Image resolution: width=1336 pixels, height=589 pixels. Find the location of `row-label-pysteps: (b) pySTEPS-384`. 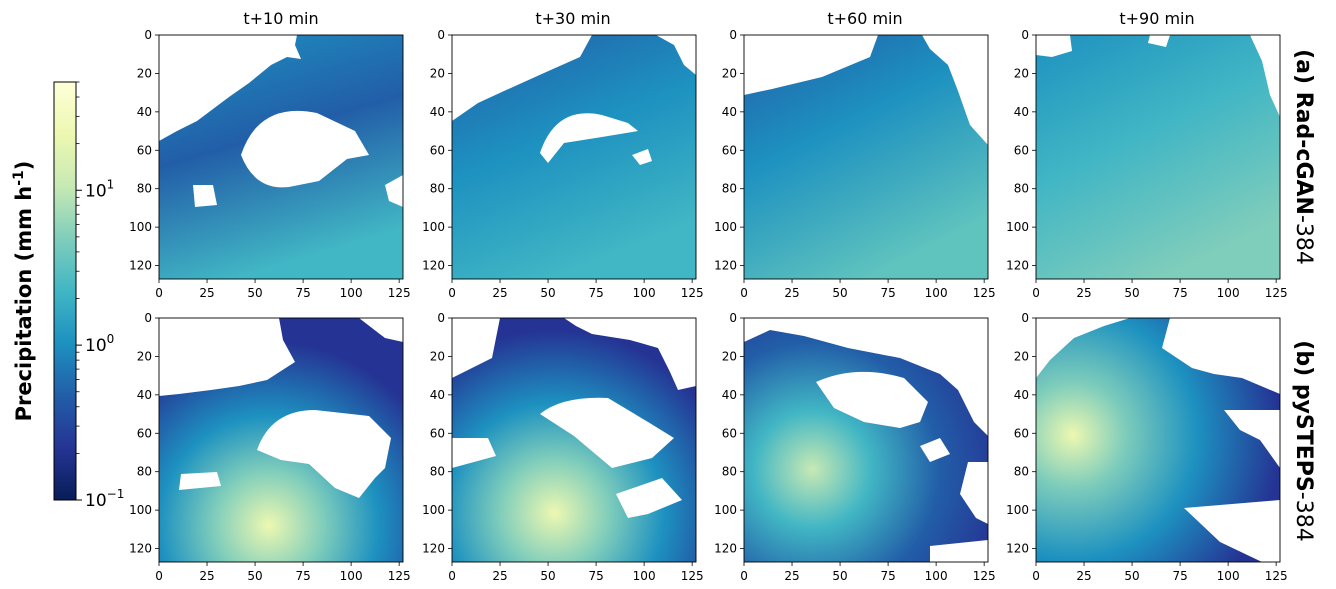

row-label-pysteps: (b) pySTEPS-384 is located at coordinates (1303, 440).